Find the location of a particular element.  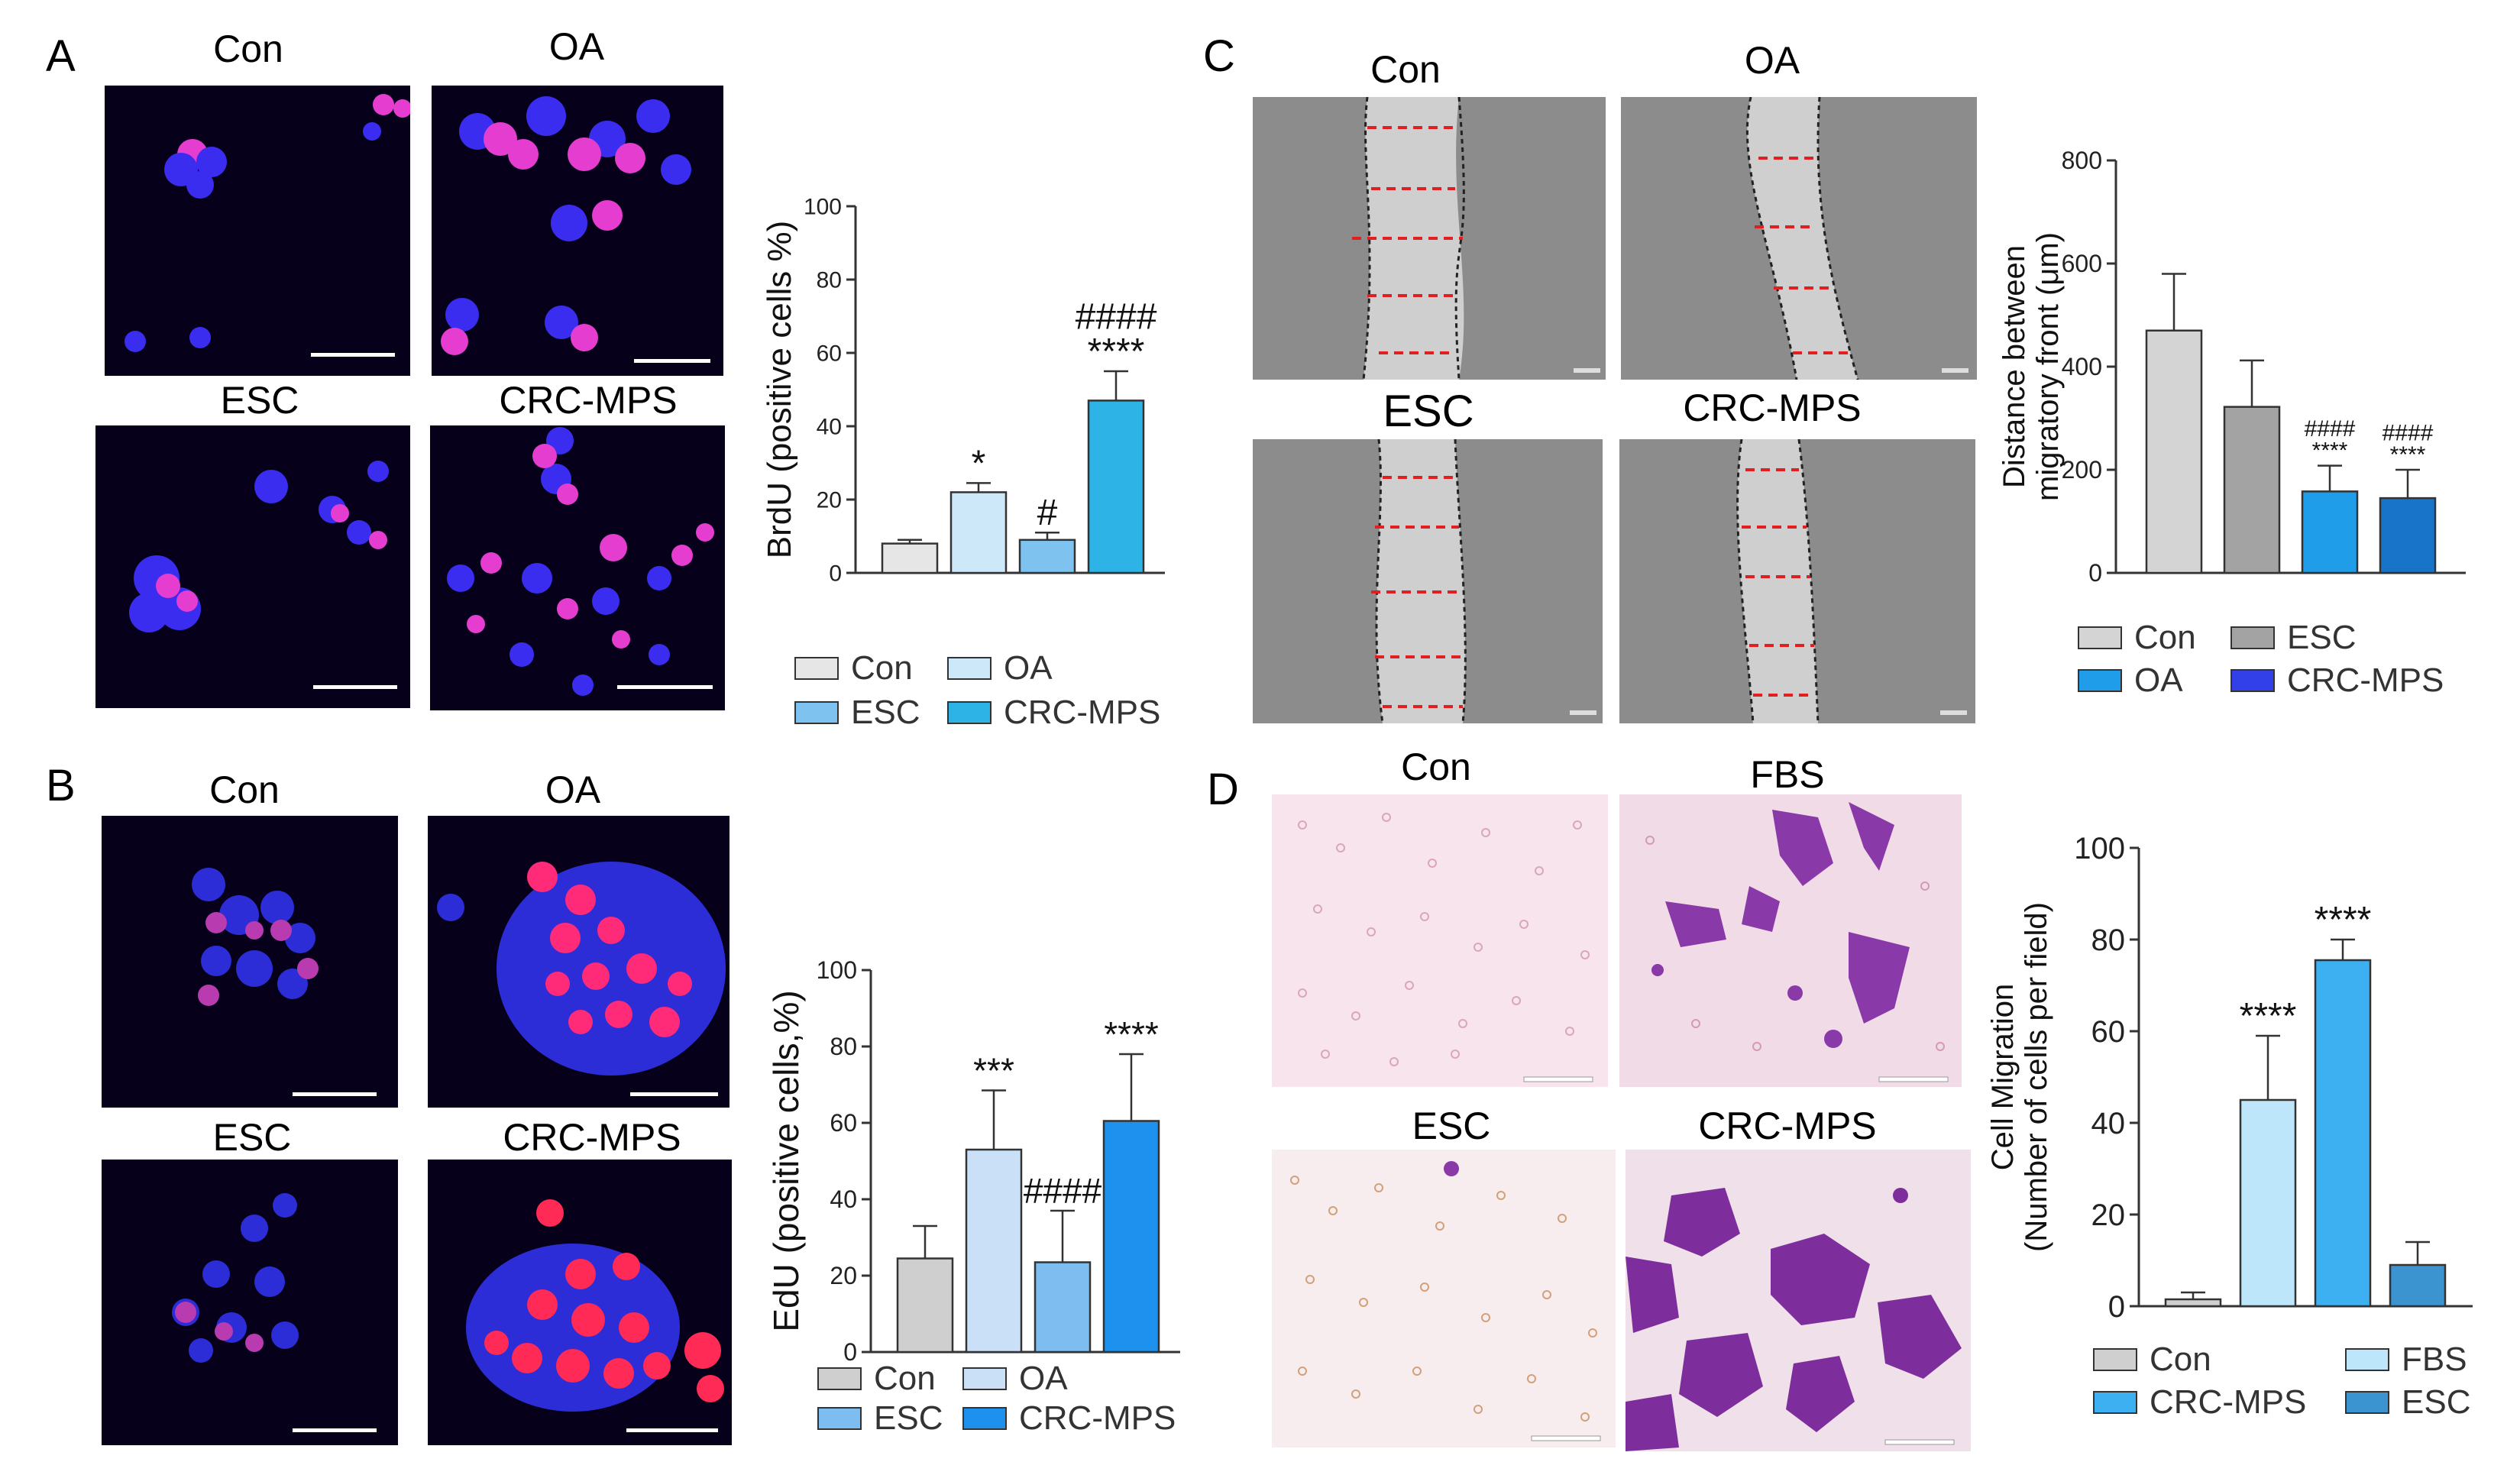

legend-a-item-3: CRC-MPS is located at coordinates (1054, 713).